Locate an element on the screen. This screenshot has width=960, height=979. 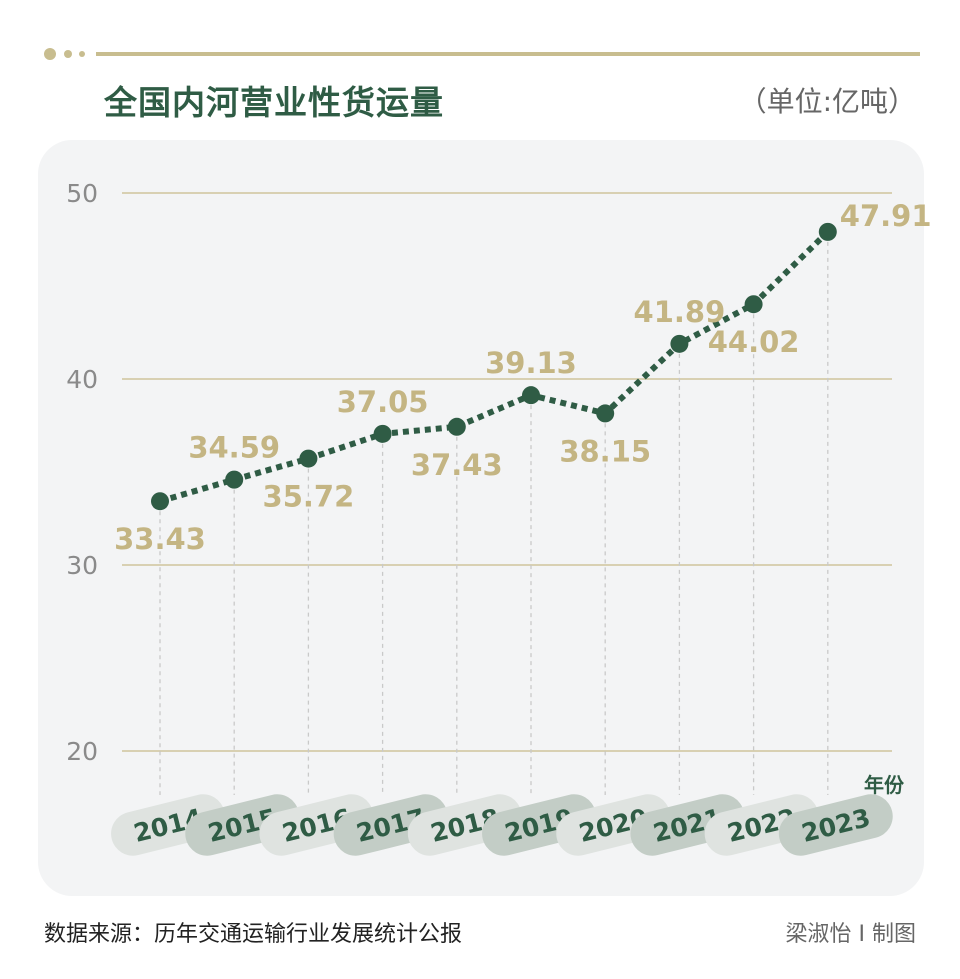
data-label: 39.13 is located at coordinates (531, 363).